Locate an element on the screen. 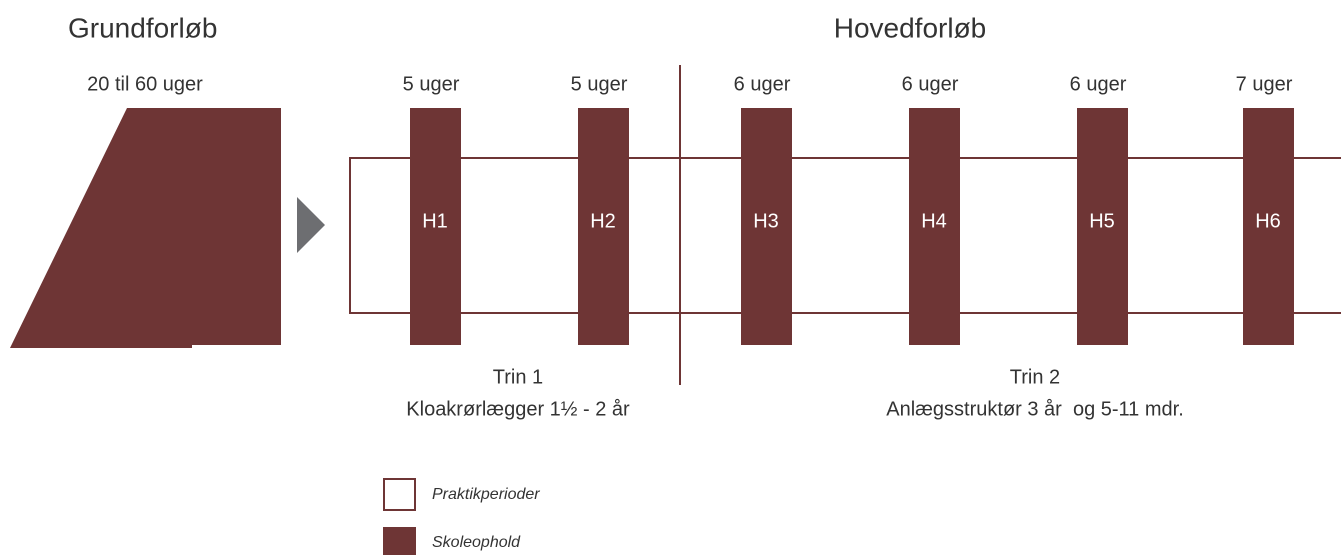 The height and width of the screenshot is (555, 1341). block-label: H2 is located at coordinates (603, 221).